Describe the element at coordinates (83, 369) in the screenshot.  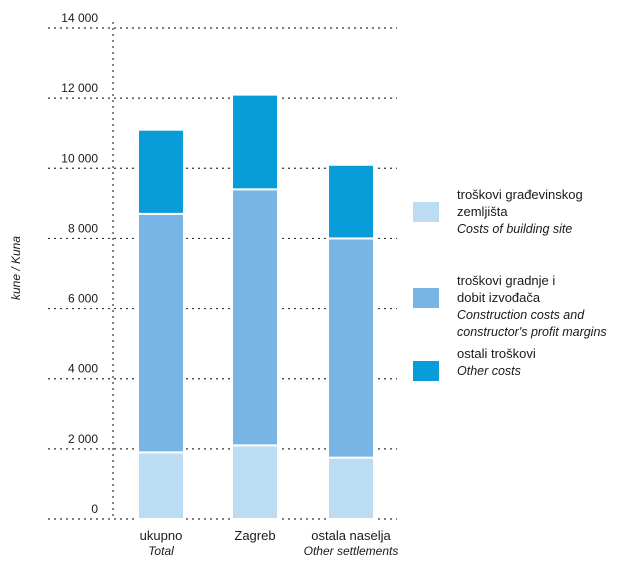
I see `y-tick-label: 4 000` at that location.